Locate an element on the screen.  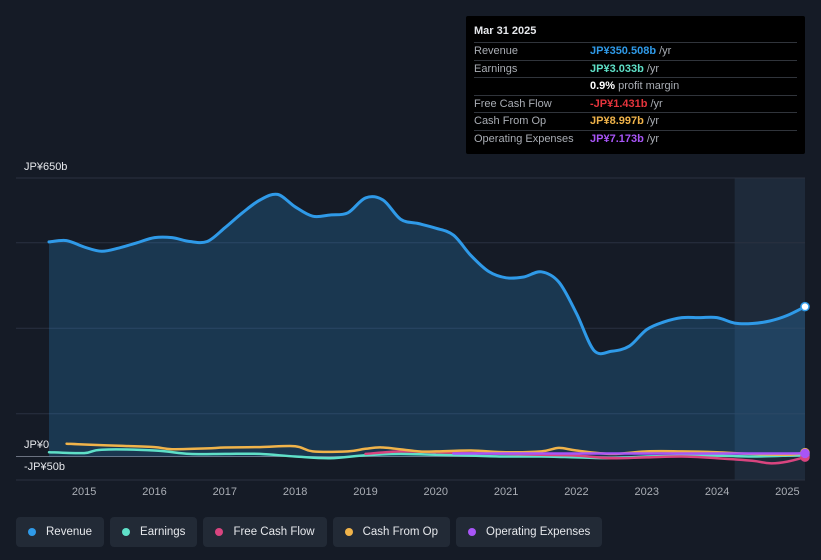
tooltip-row-label: Operating Expenses is located at coordinates (524, 138).